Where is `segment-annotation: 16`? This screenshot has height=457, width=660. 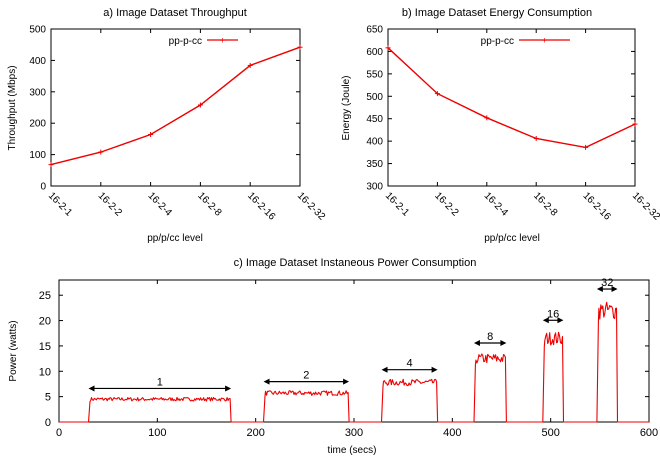
segment-annotation: 16 is located at coordinates (553, 316).